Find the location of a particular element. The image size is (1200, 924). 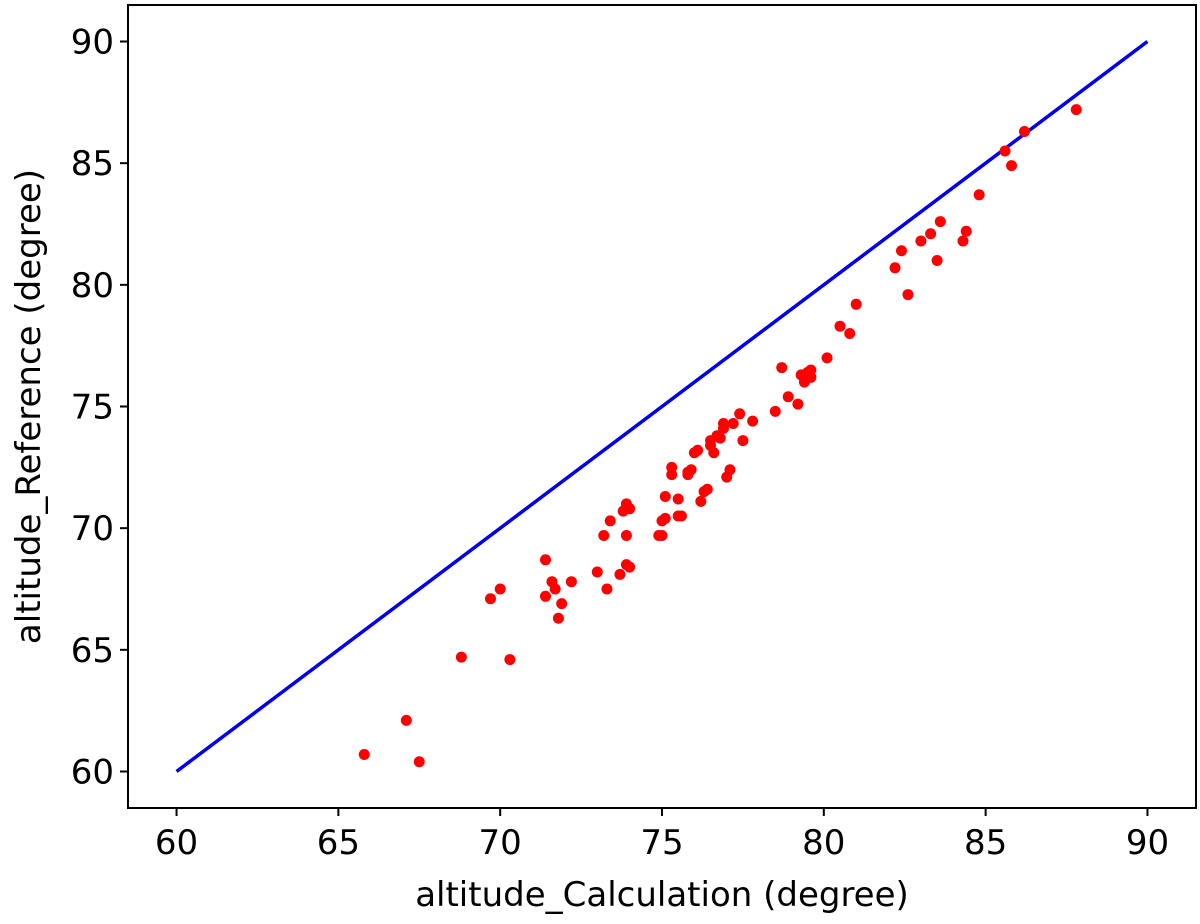

x-axis: 60 65 70 75 80 85 90 is located at coordinates (662, 835).